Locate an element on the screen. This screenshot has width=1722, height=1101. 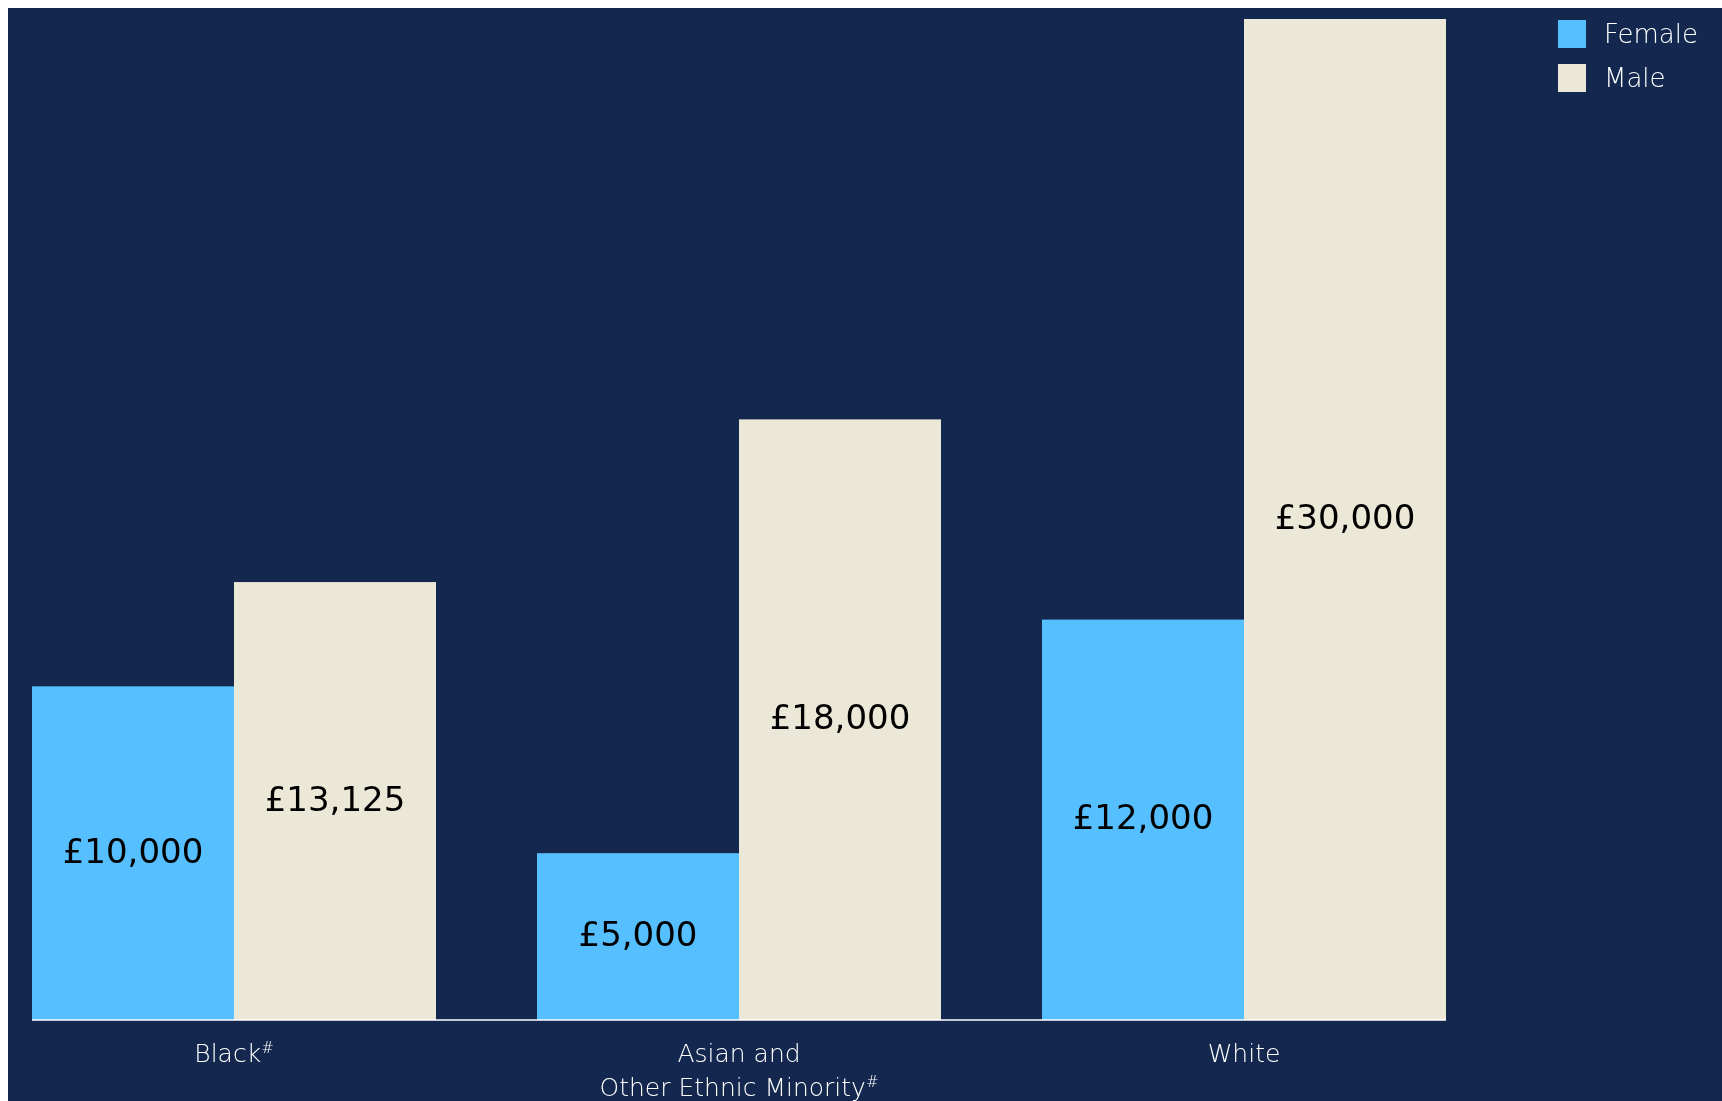
legend-label: Male is located at coordinates (1635, 77).